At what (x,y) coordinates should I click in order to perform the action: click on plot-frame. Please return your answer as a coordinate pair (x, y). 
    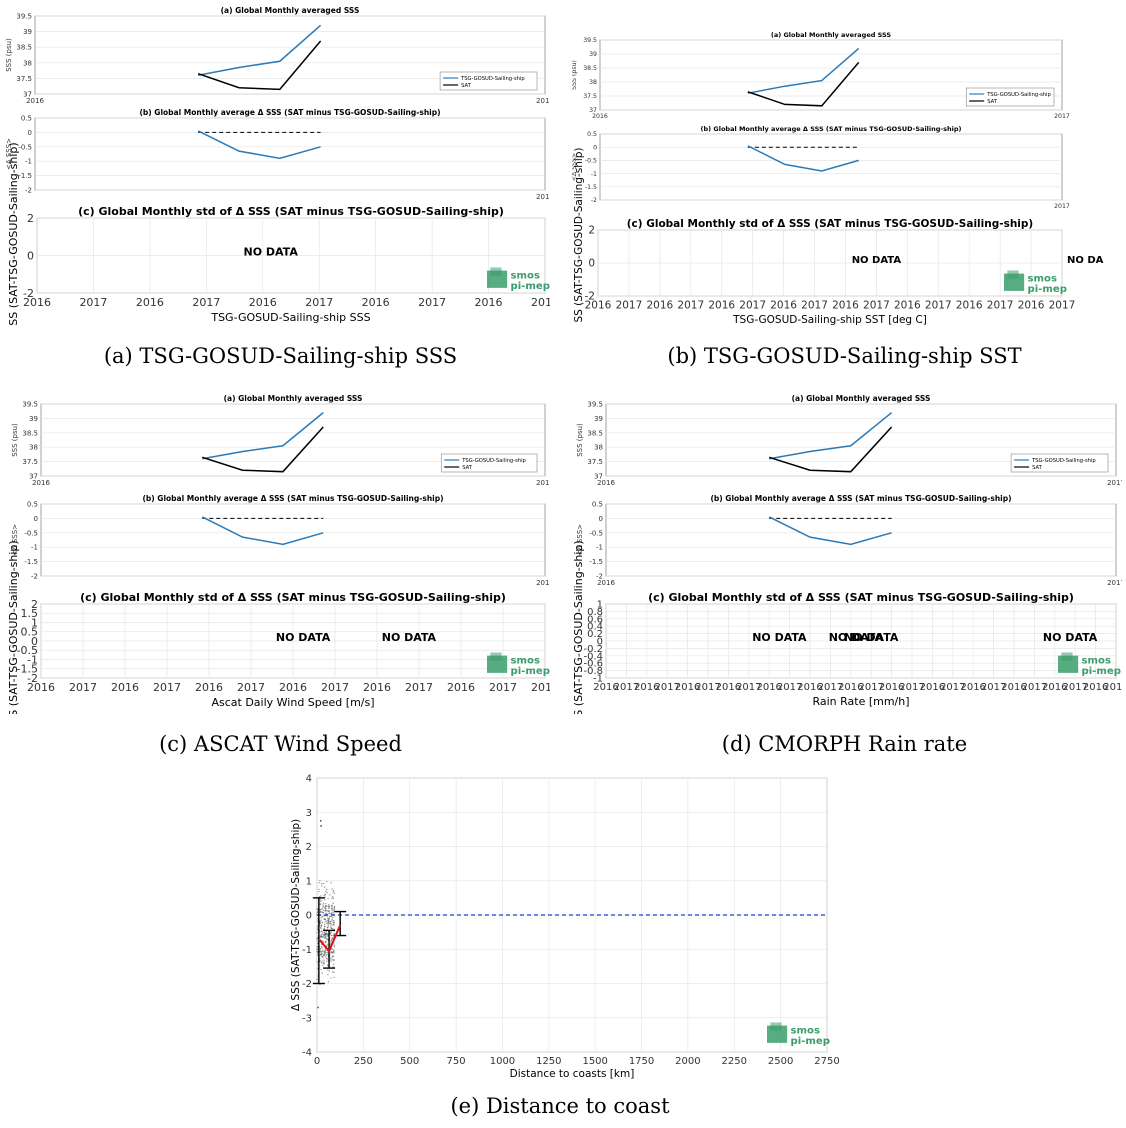
    Looking at the image, I should click on (861, 540).